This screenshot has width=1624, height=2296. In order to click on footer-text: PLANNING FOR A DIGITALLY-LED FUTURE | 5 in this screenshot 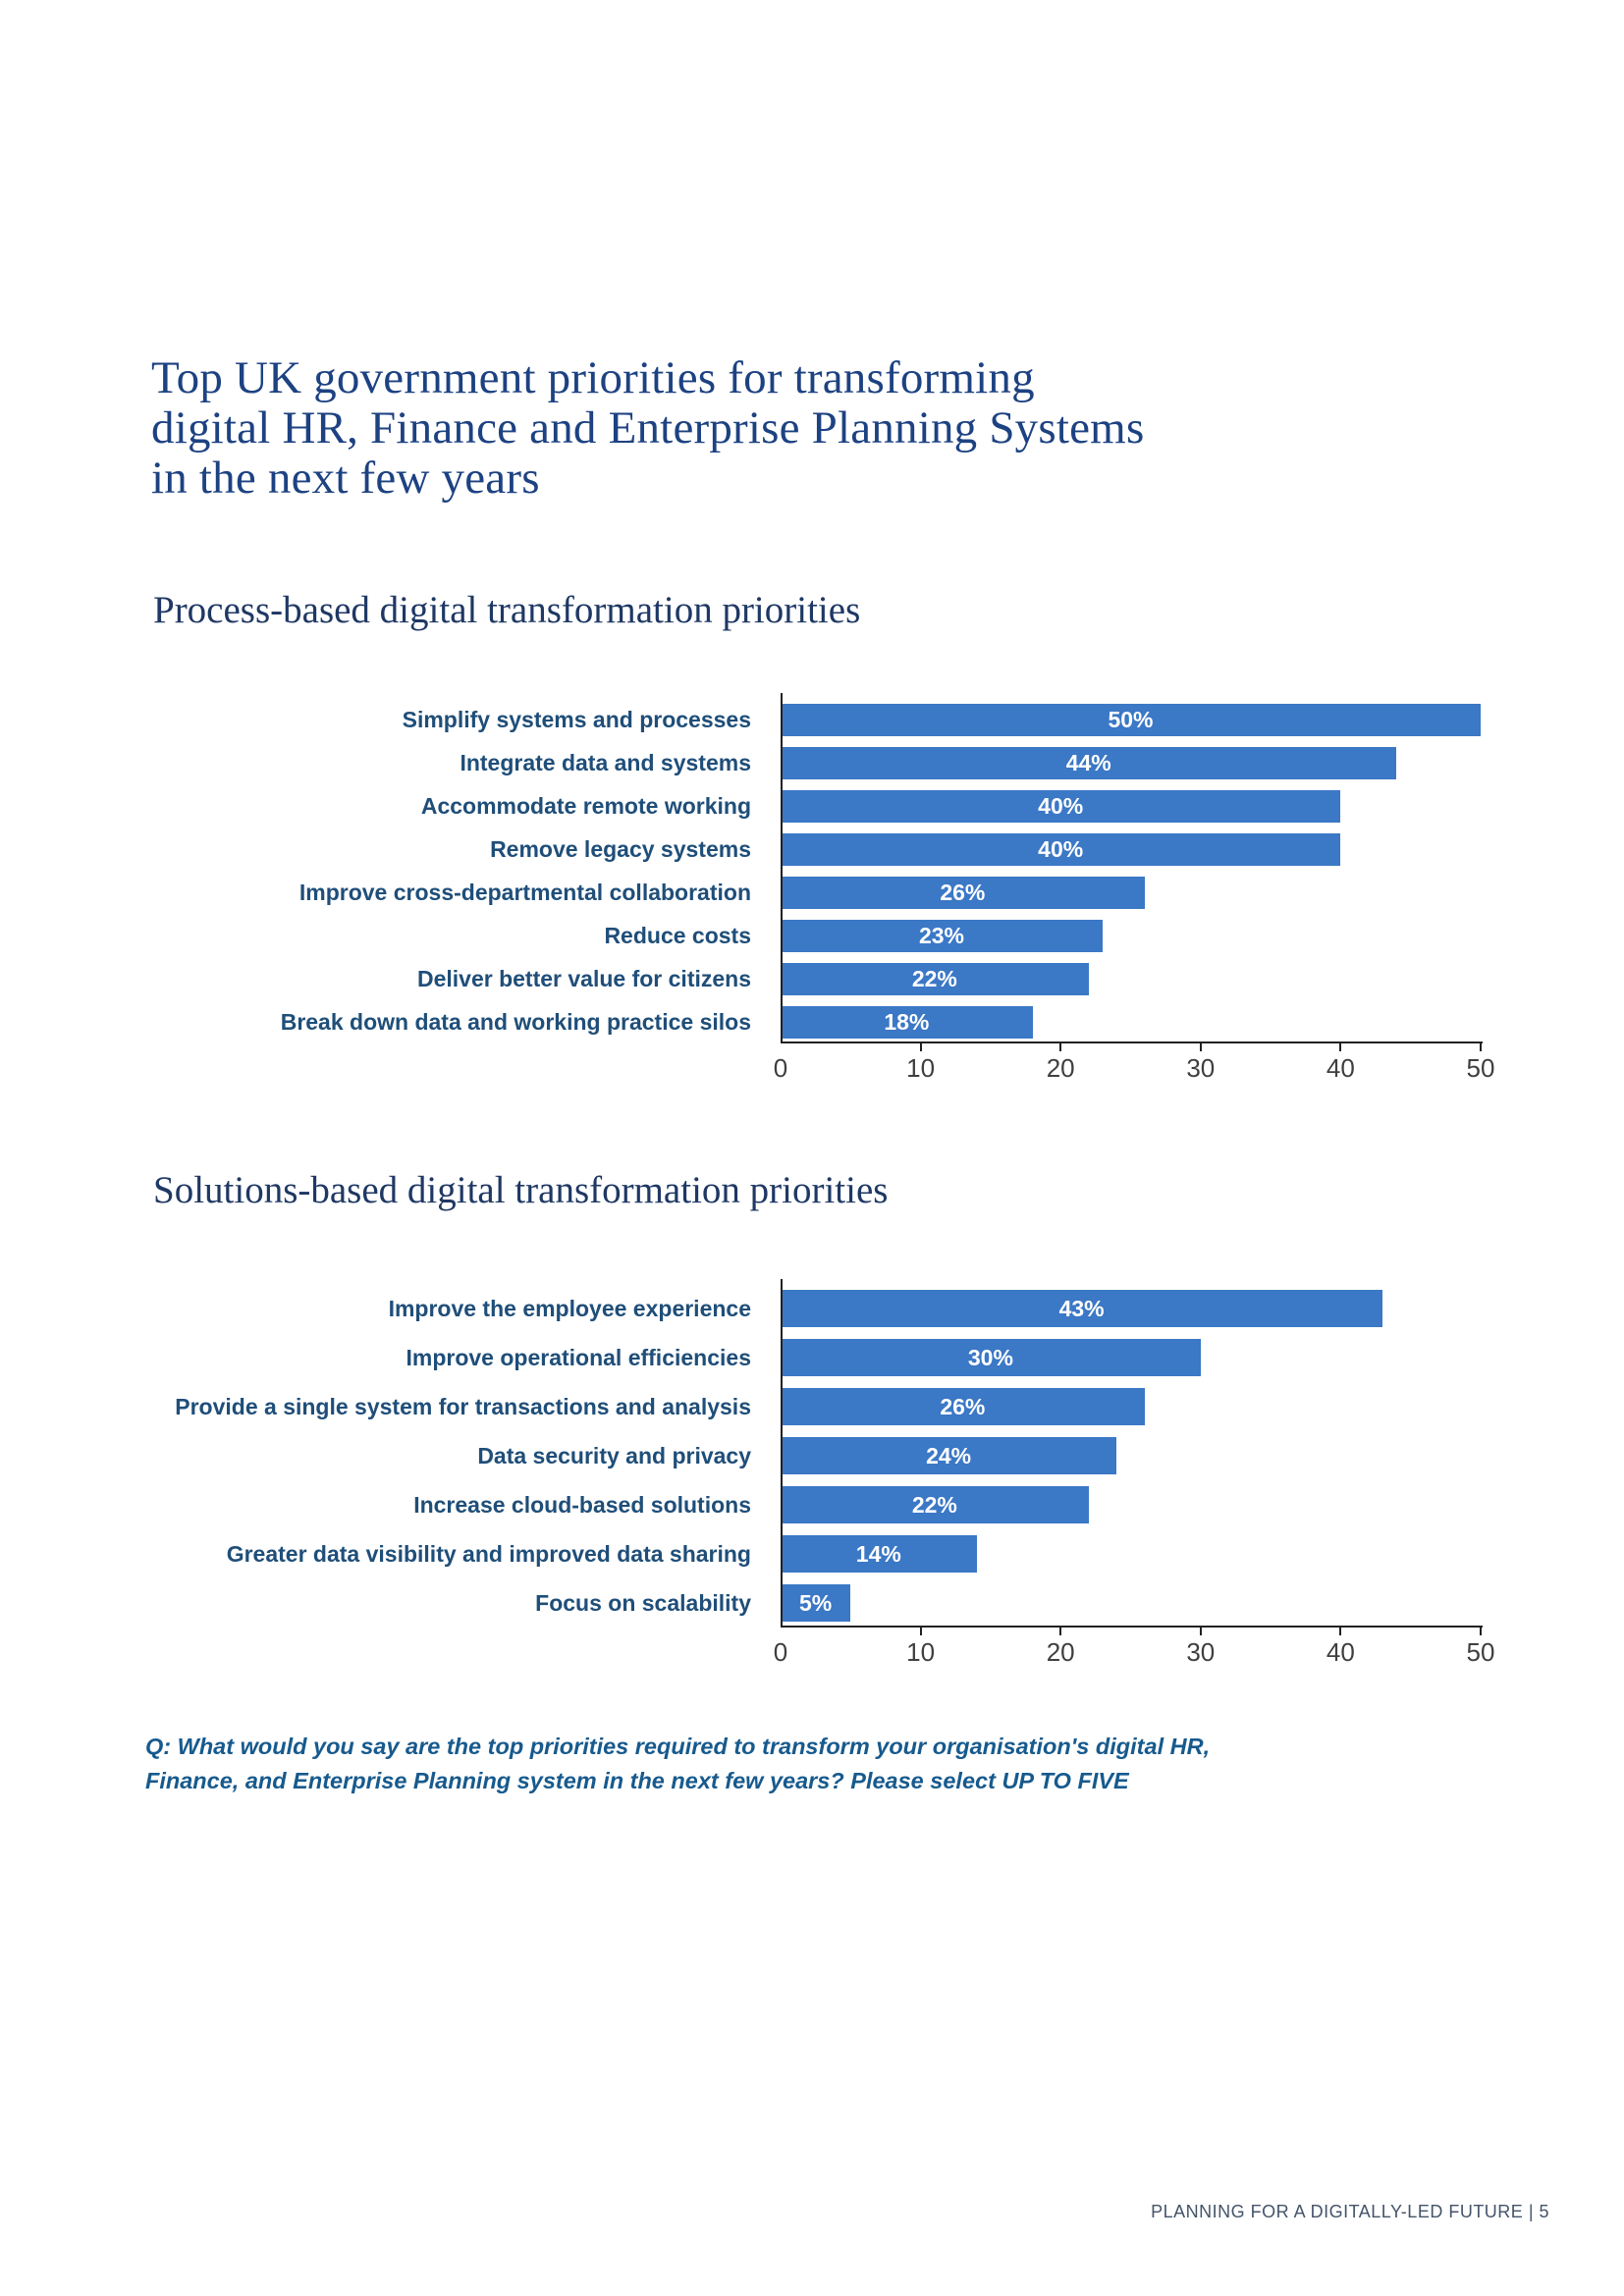, I will do `click(1350, 2211)`.